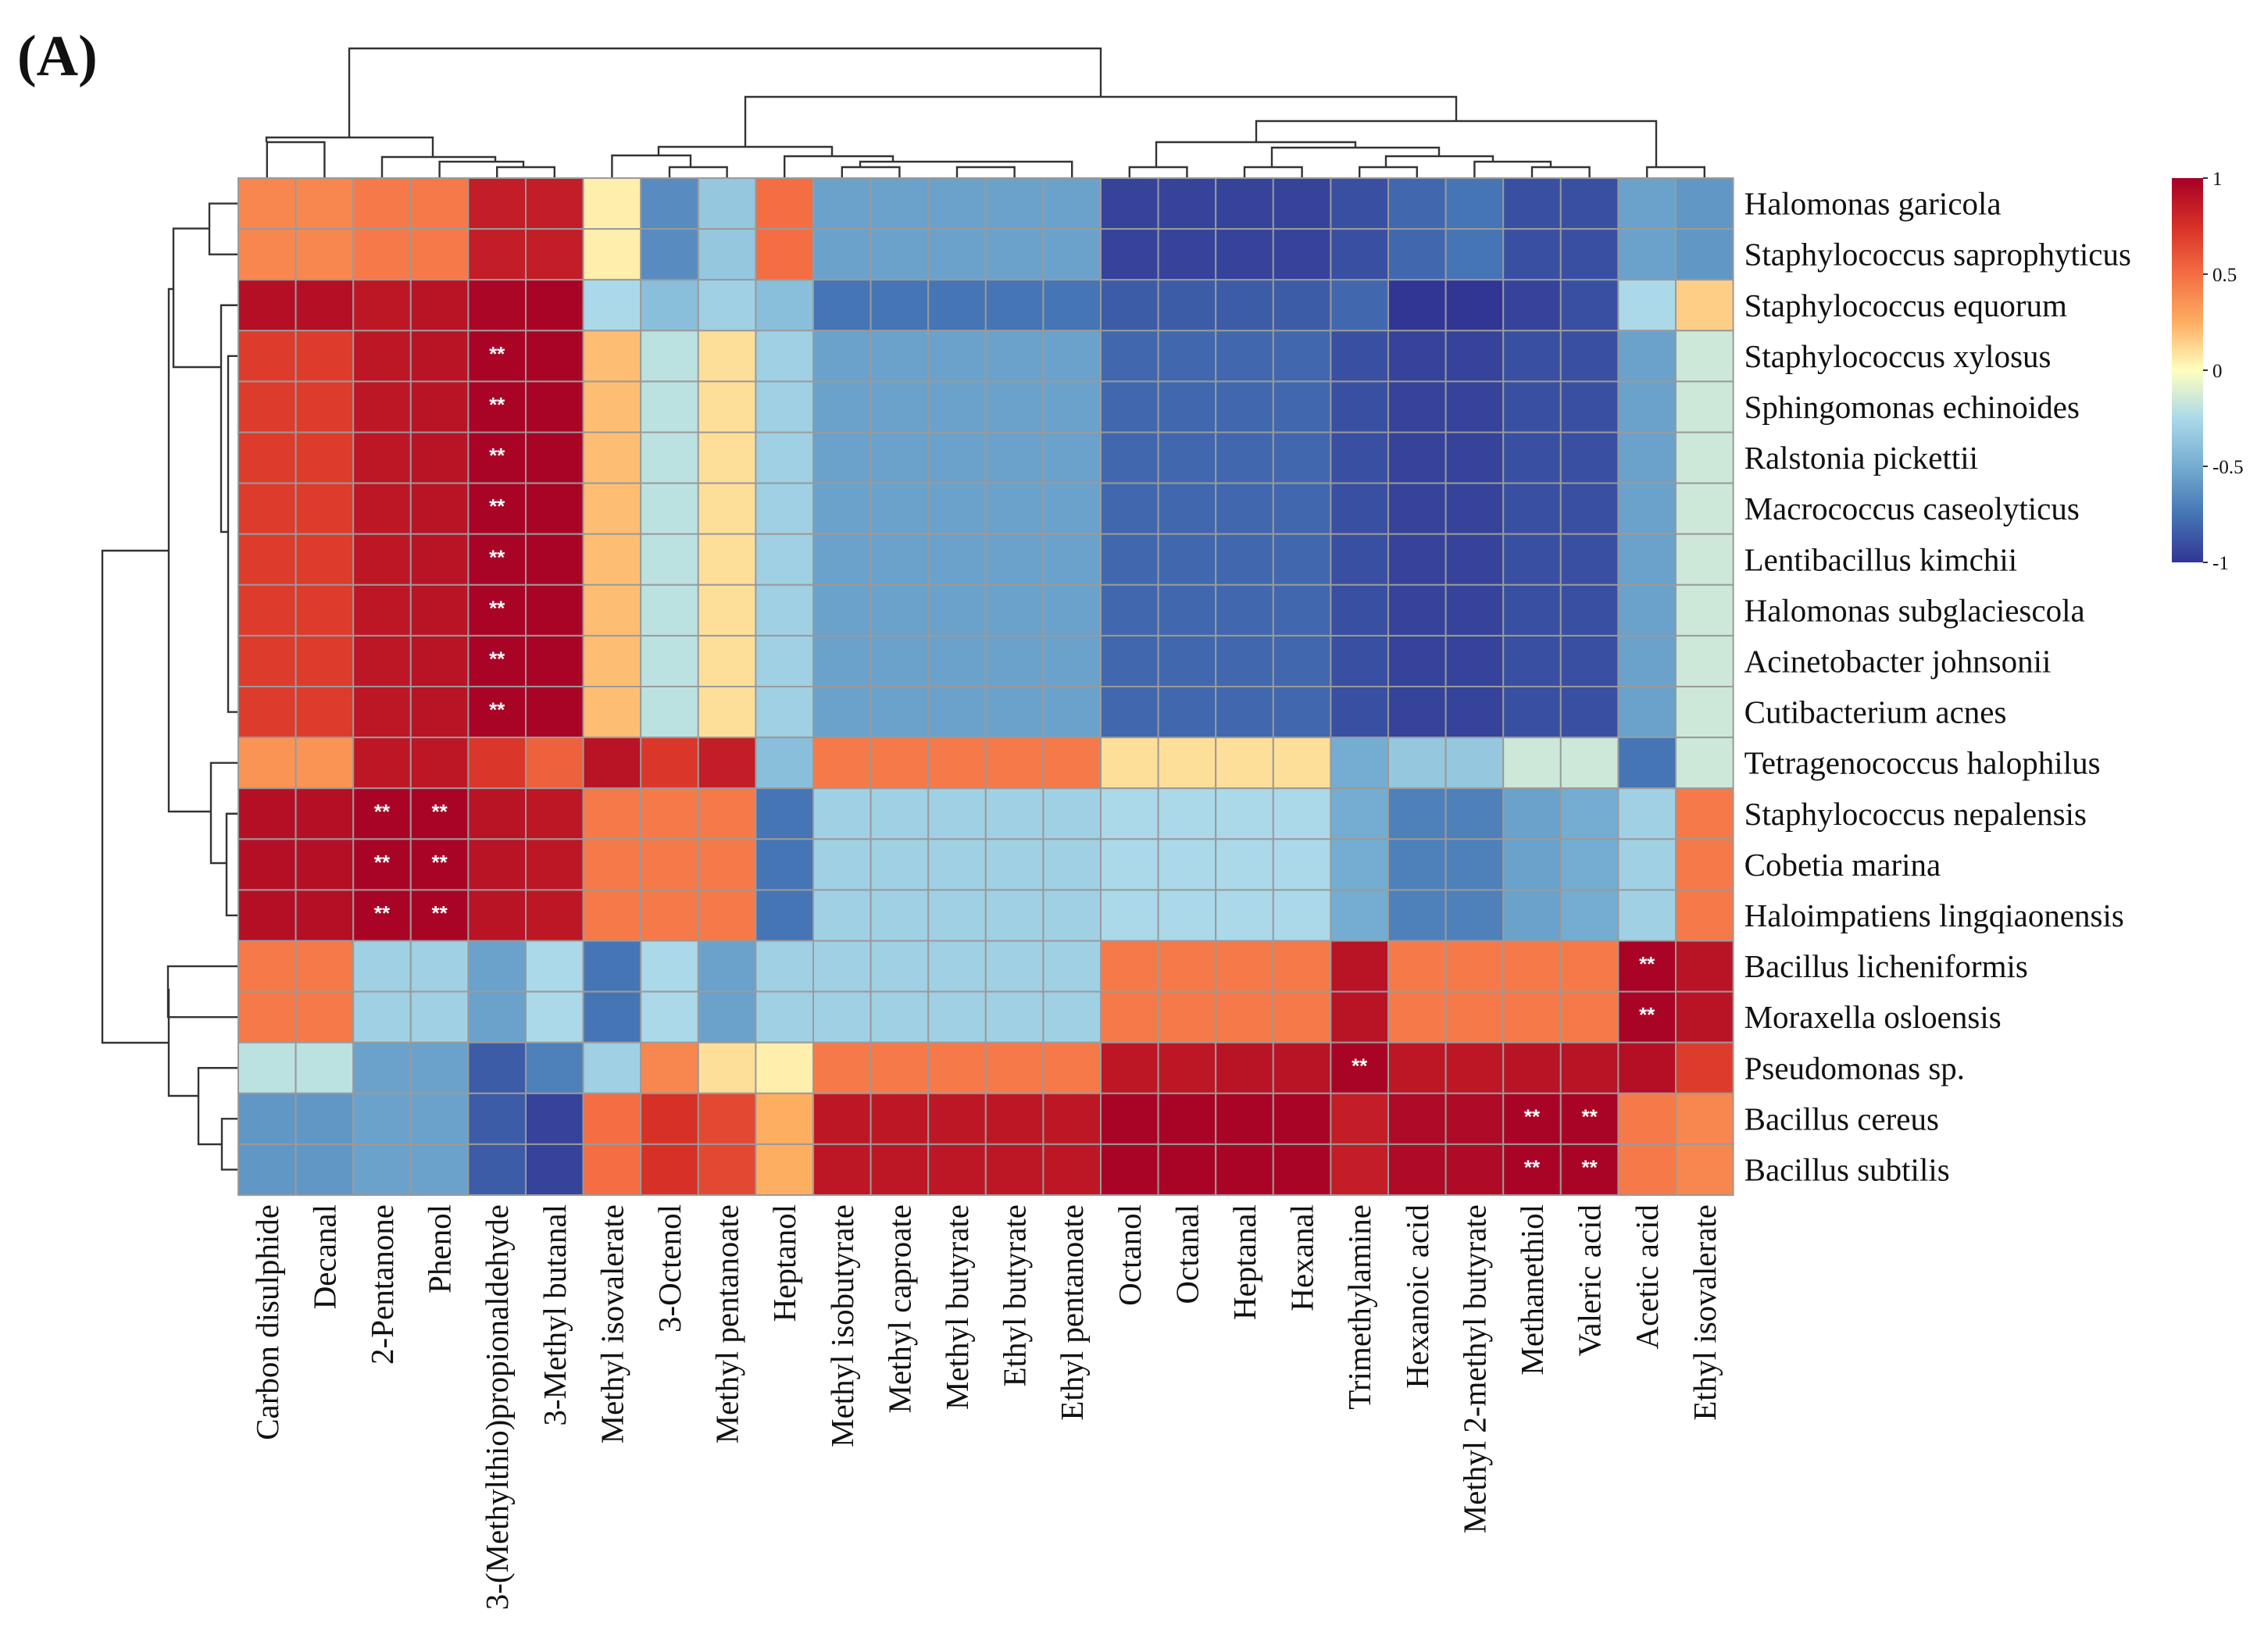 The height and width of the screenshot is (1652, 2264). What do you see at coordinates (1705, 1312) in the screenshot?
I see `column-label: Ethyl isovalerate` at bounding box center [1705, 1312].